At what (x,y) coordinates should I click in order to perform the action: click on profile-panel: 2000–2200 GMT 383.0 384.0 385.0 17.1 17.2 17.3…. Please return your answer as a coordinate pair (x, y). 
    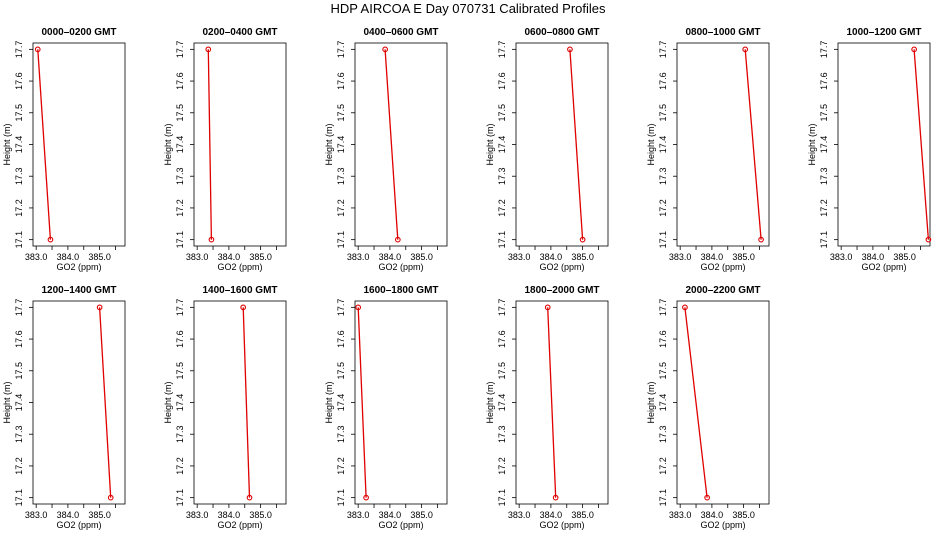
    Looking at the image, I should click on (708, 407).